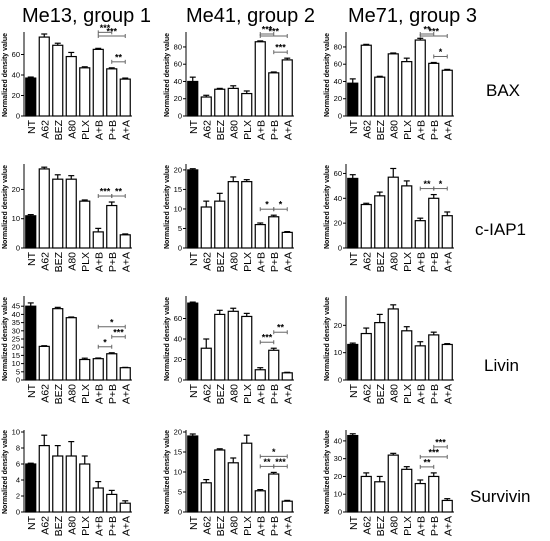 The image size is (550, 541). I want to click on column-header-2: Me41, group 2, so click(250, 16).